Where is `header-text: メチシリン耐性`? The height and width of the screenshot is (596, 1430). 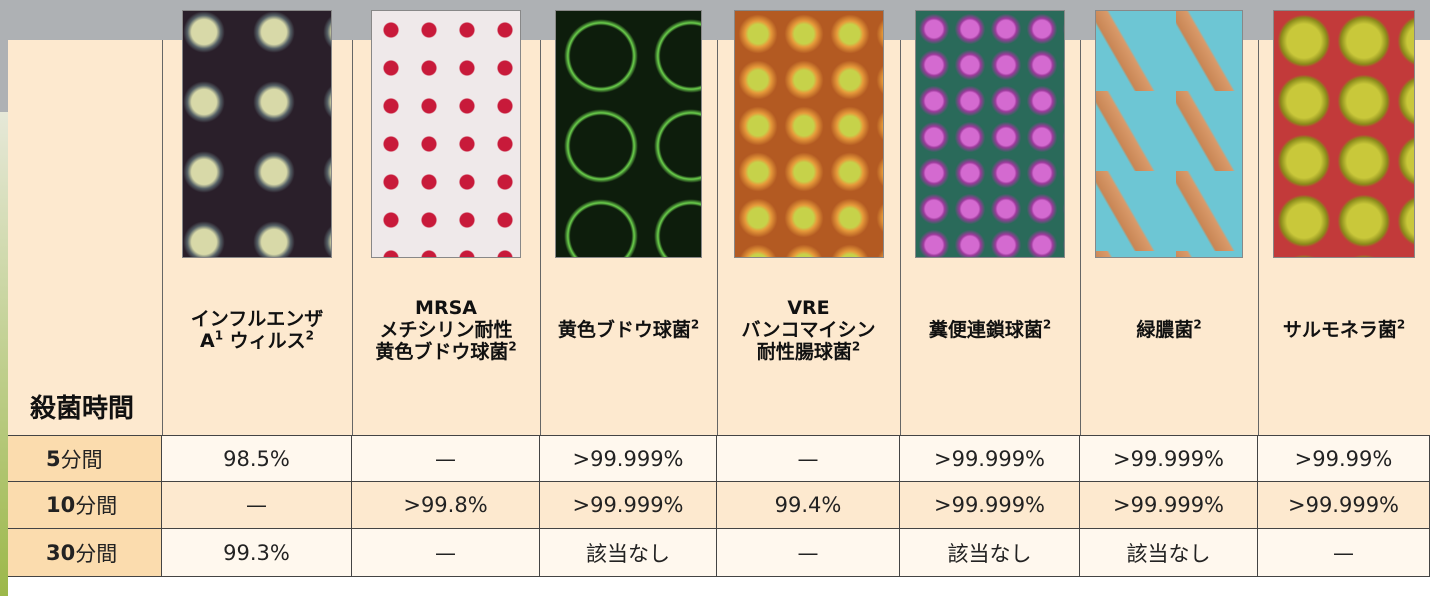 header-text: メチシリン耐性 is located at coordinates (446, 330).